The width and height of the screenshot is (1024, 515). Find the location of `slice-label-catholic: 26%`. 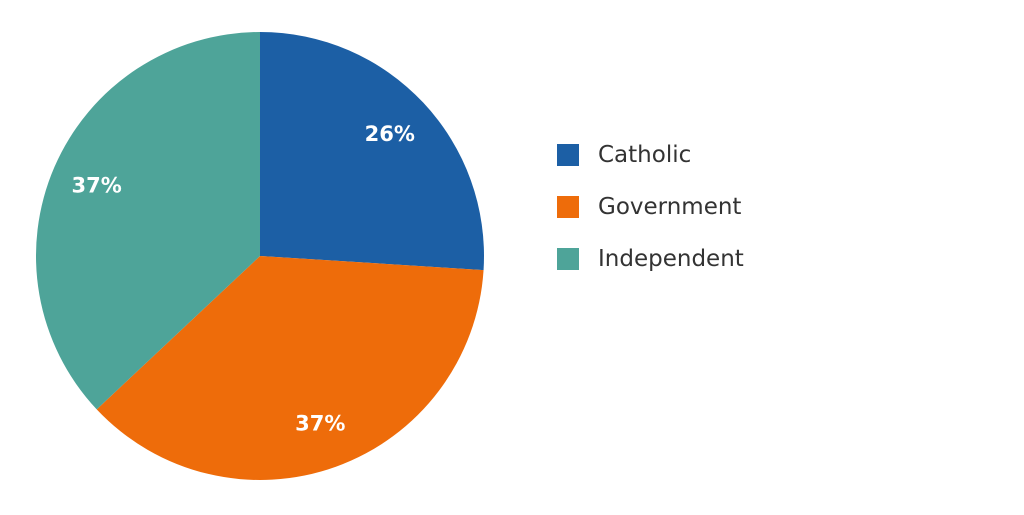

slice-label-catholic: 26% is located at coordinates (390, 134).